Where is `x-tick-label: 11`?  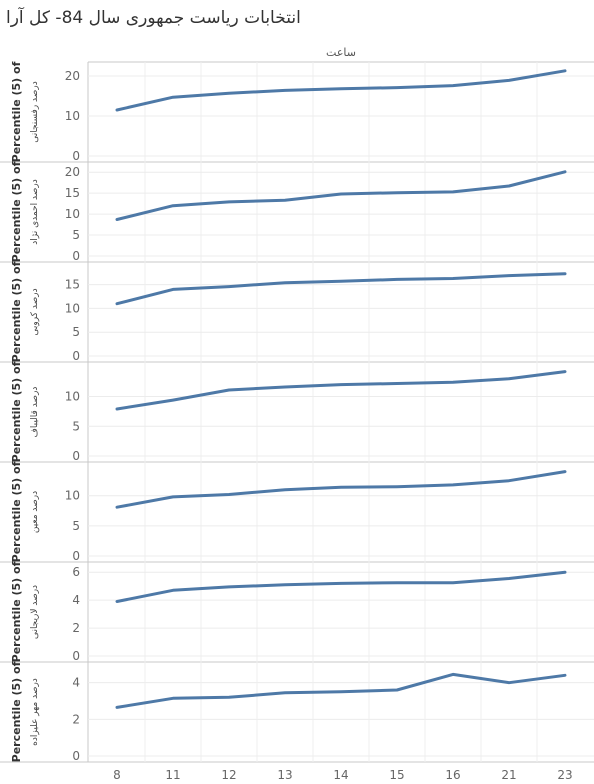
x-tick-label: 11 is located at coordinates (172, 775).